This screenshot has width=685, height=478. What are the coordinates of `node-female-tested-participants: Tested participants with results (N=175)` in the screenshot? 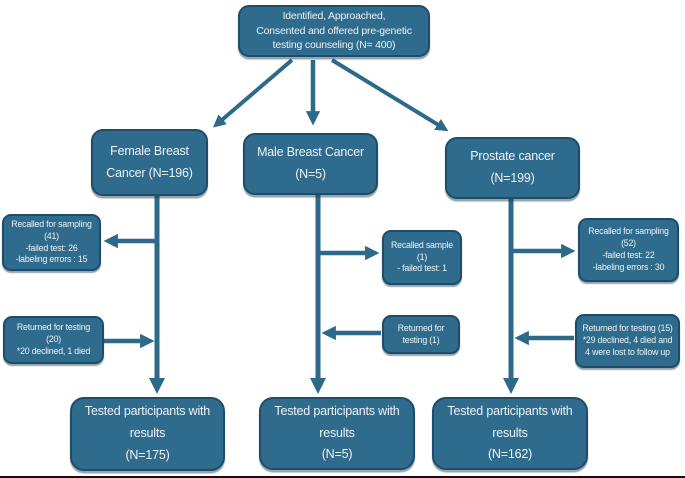 It's located at (147, 434).